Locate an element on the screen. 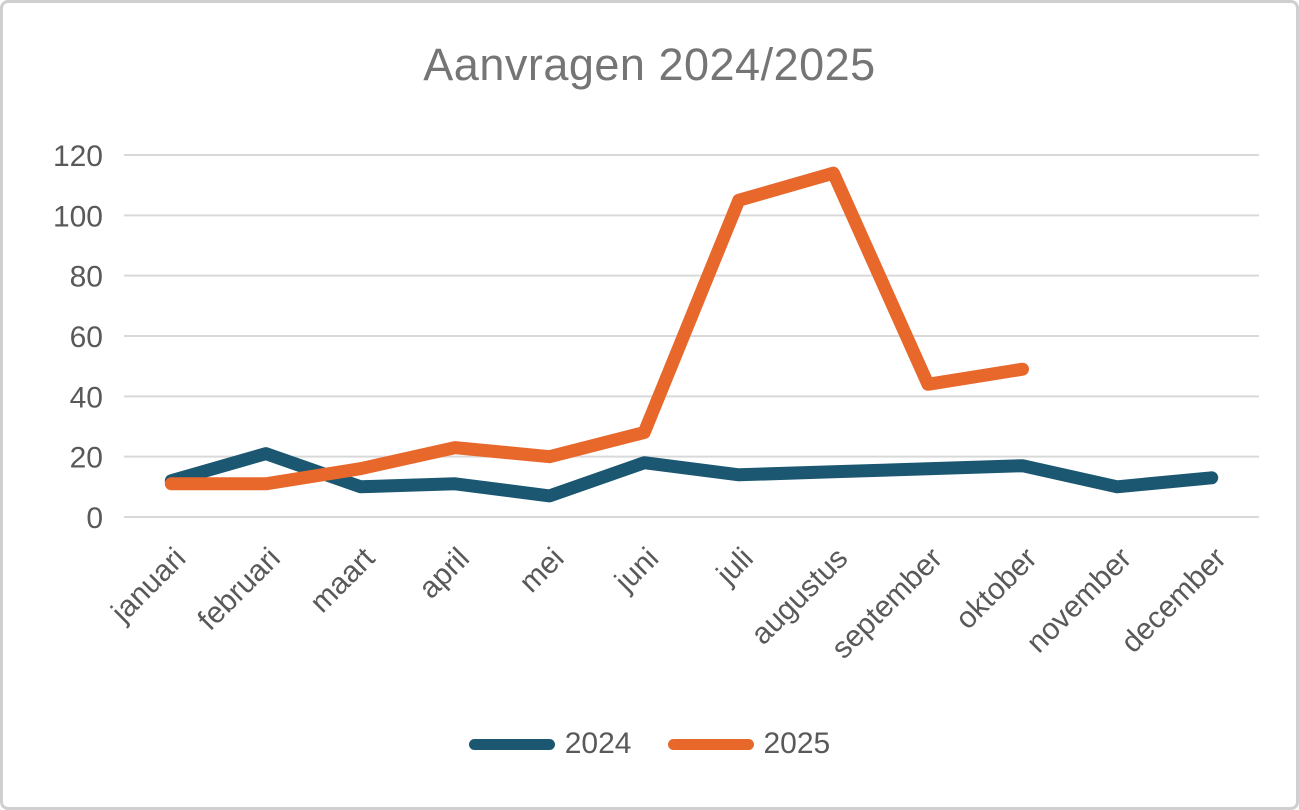  x-axis-label-mei: mei is located at coordinates (542, 571).